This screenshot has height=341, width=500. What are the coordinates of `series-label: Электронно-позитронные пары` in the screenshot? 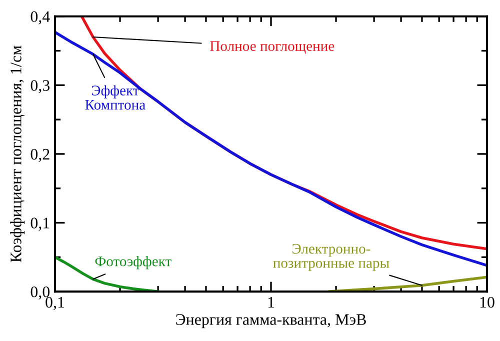 It's located at (331, 257).